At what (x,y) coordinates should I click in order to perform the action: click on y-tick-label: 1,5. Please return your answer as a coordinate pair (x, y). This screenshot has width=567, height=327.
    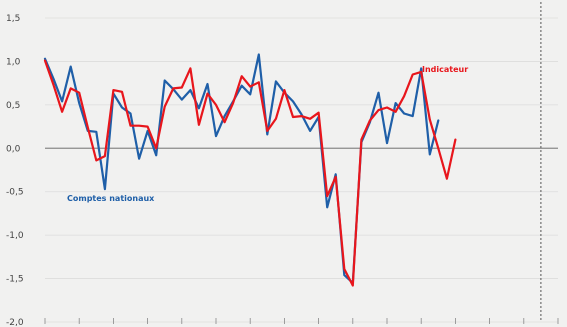
    Looking at the image, I should click on (13, 19).